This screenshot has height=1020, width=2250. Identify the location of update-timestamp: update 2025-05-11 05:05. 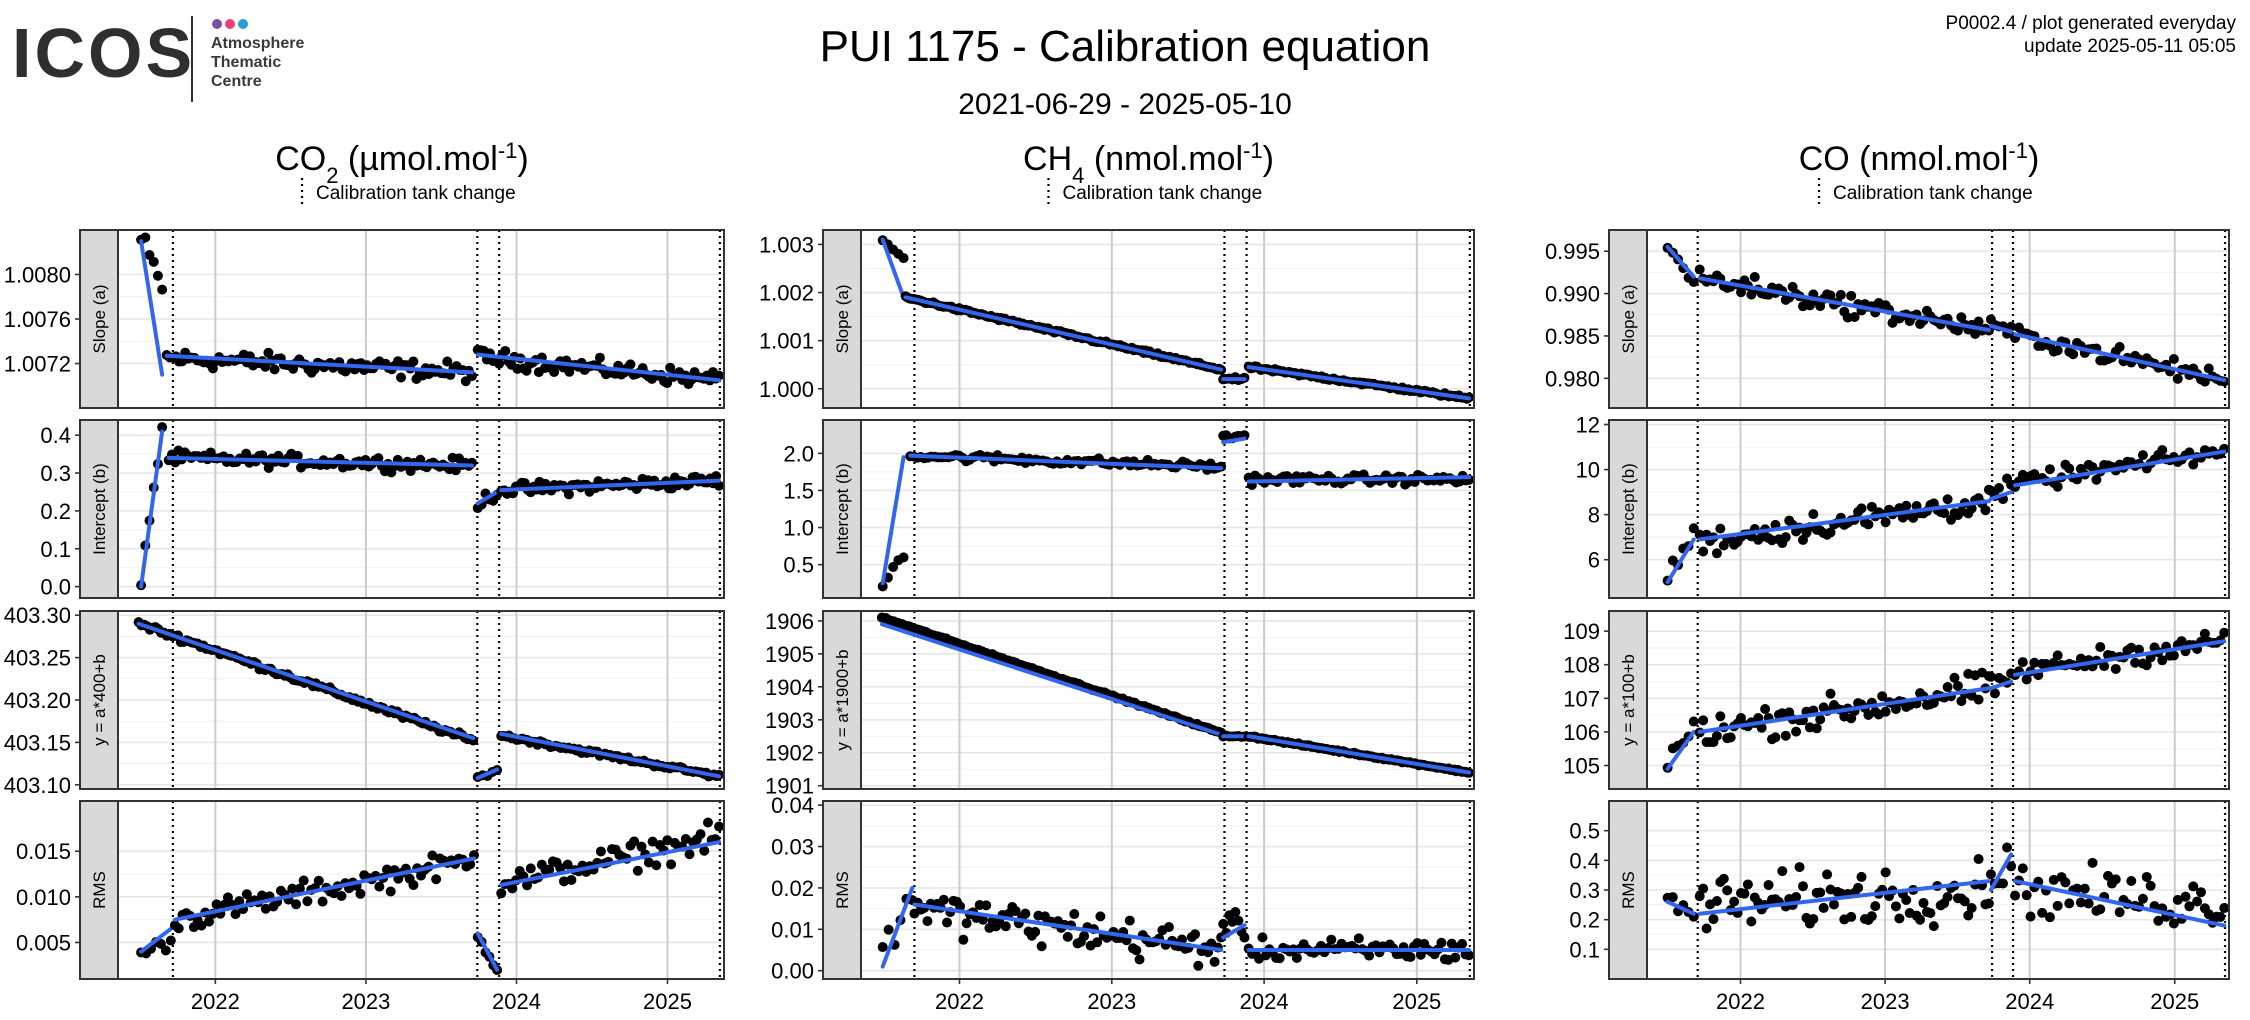
(2130, 46).